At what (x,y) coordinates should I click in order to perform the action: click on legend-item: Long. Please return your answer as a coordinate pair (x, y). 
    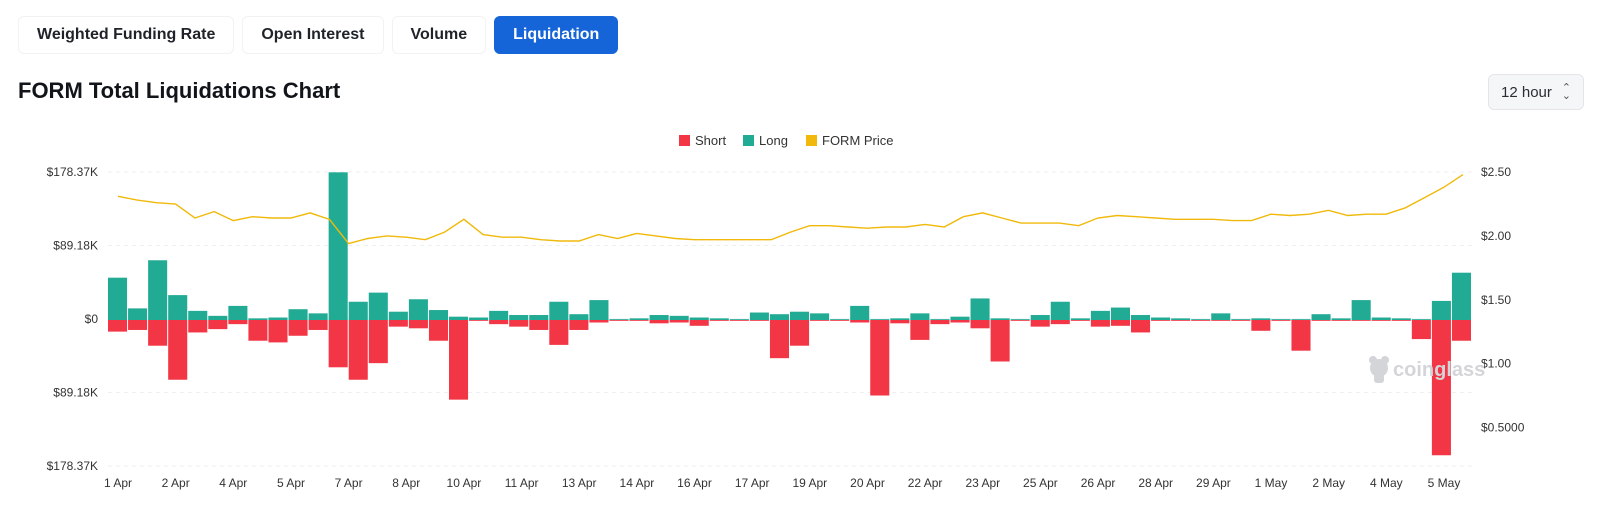
    Looking at the image, I should click on (765, 140).